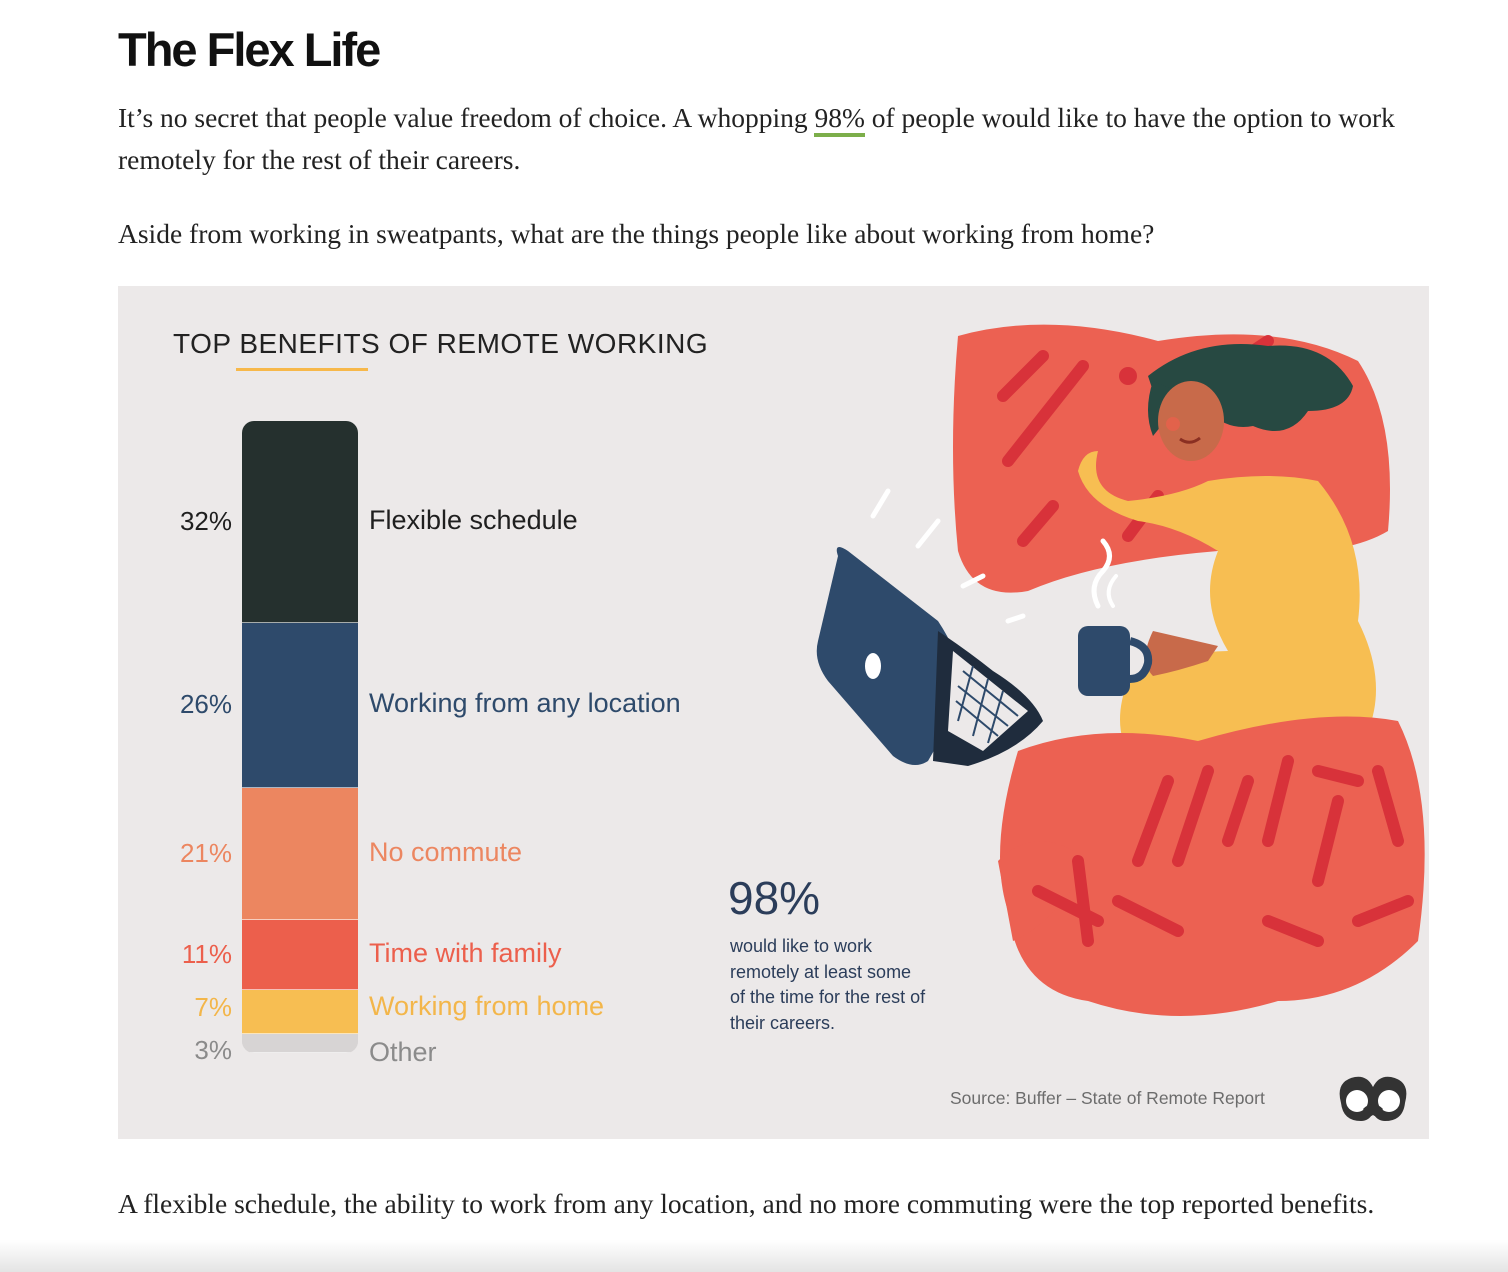 This screenshot has width=1508, height=1272. I want to click on category-label: Other, so click(403, 1051).